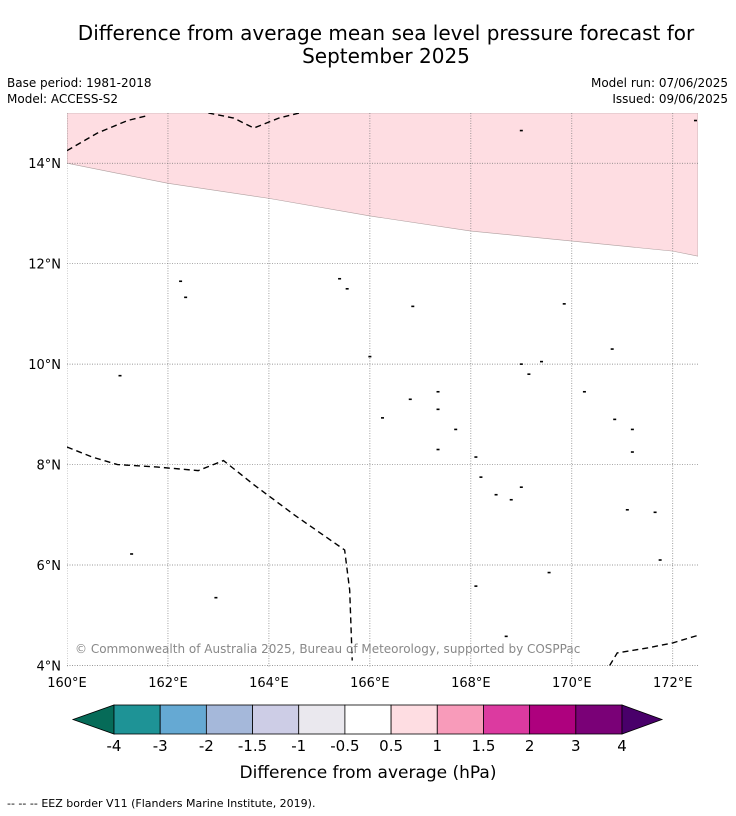 This screenshot has width=736, height=816. What do you see at coordinates (572, 683) in the screenshot?
I see `lon-tick-label: 170°E` at bounding box center [572, 683].